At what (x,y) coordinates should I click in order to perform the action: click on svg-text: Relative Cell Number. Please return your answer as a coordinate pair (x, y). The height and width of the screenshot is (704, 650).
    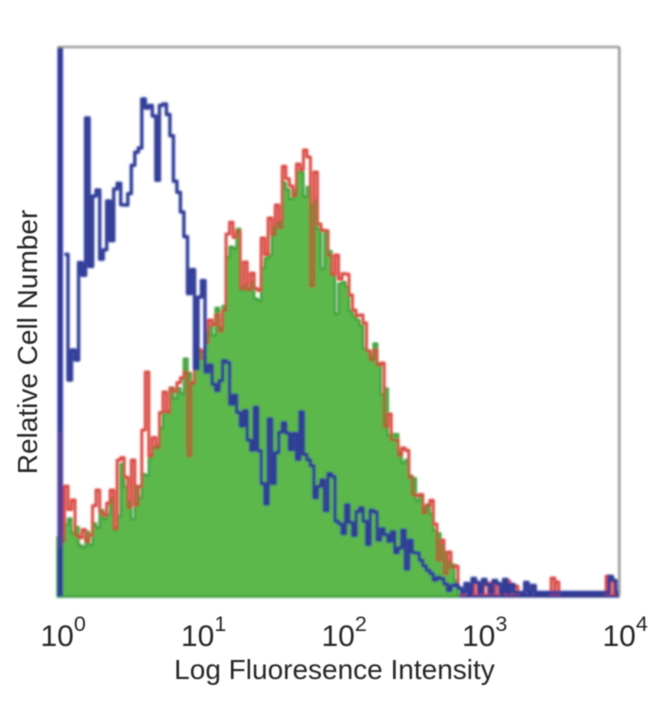
    Looking at the image, I should click on (27, 342).